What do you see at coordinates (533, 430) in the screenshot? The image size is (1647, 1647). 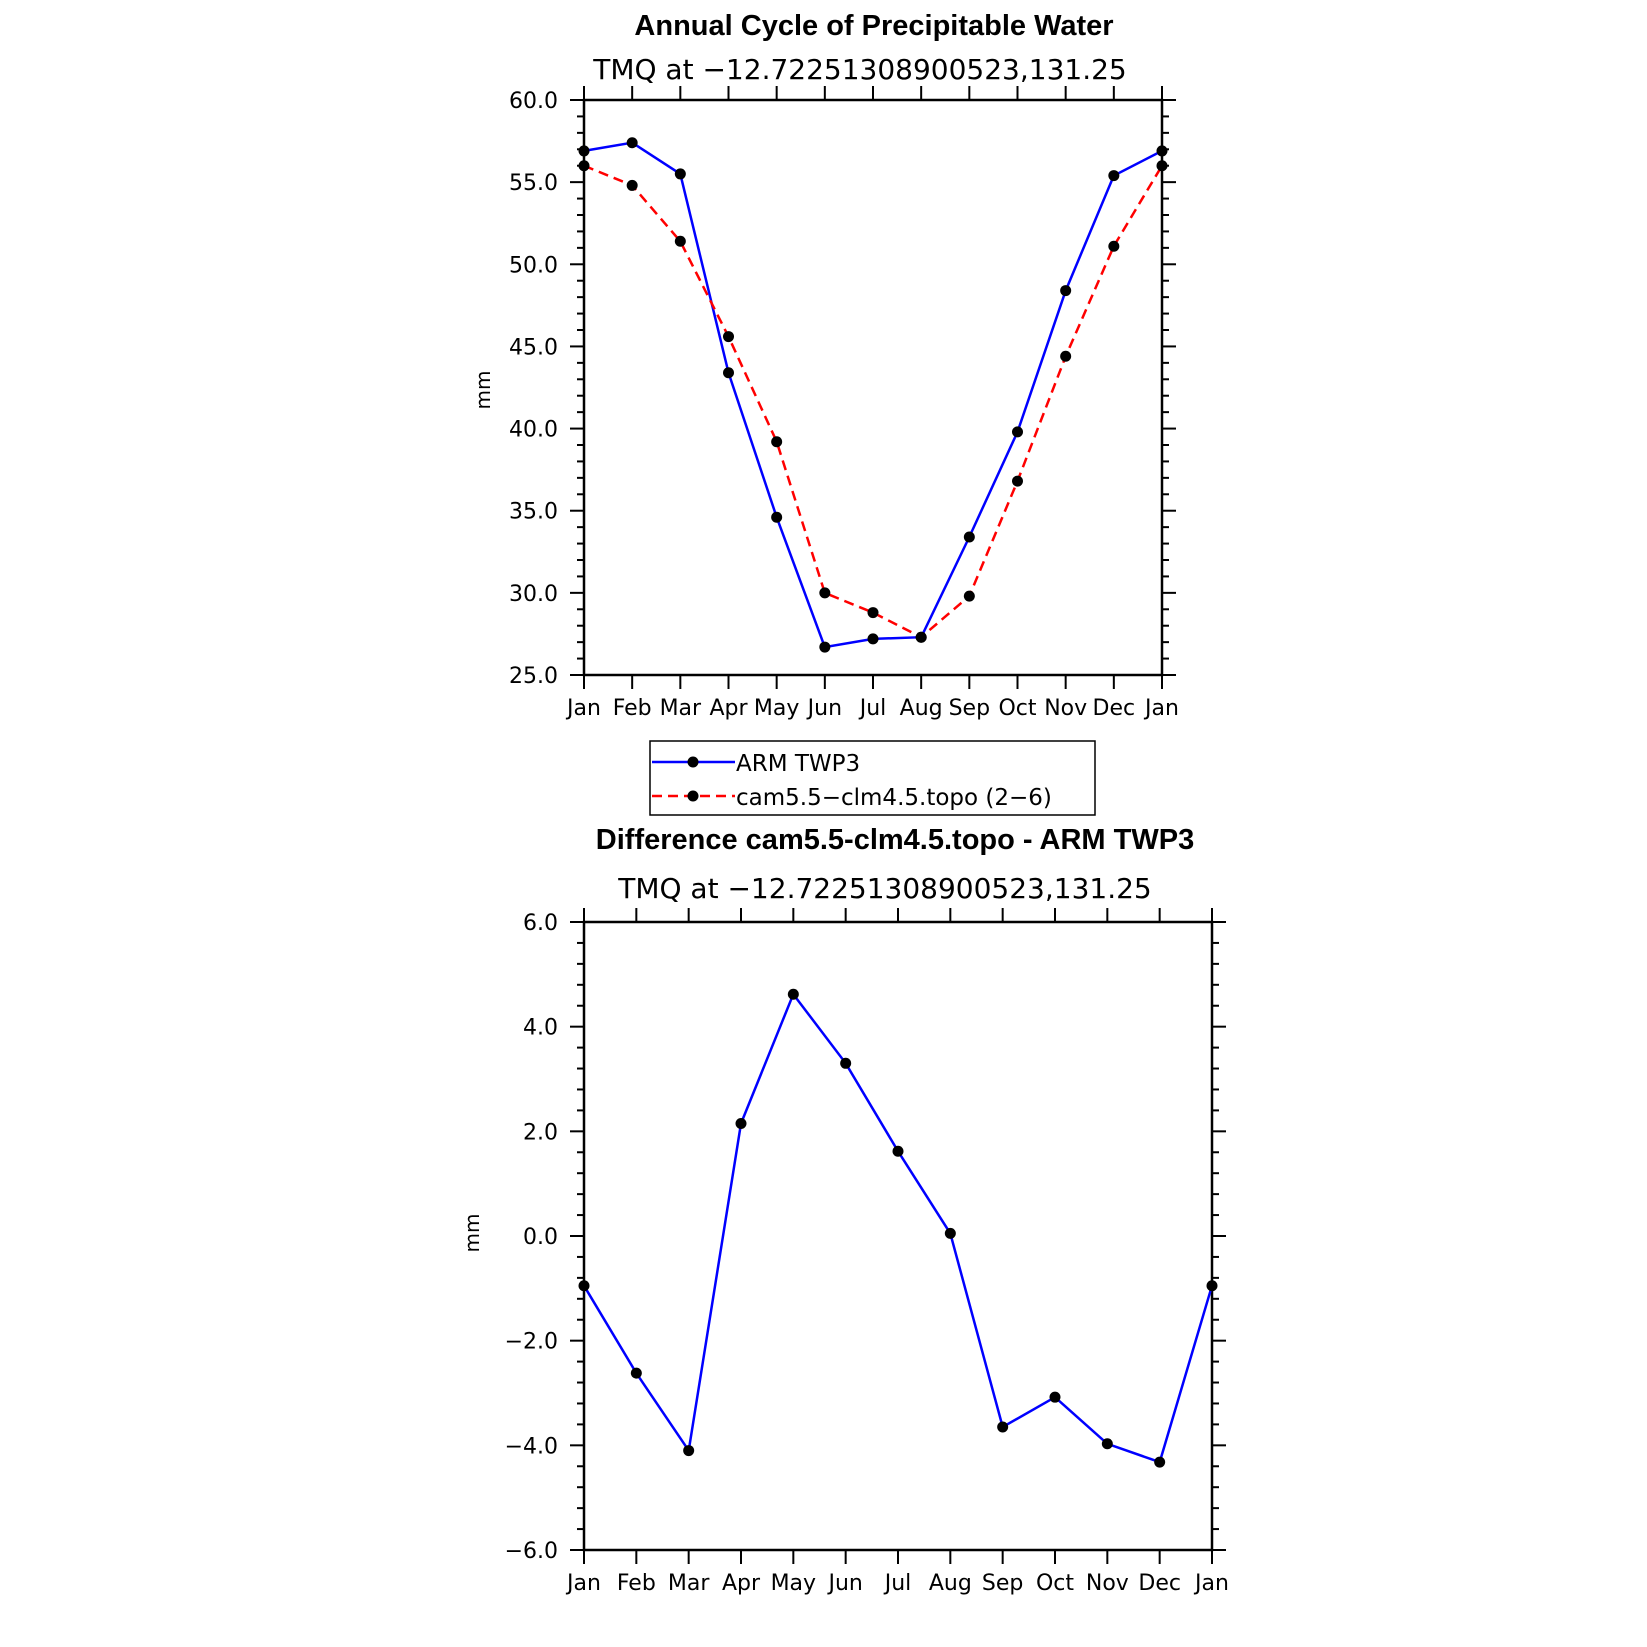 I see `y-tick-label: 40.0` at bounding box center [533, 430].